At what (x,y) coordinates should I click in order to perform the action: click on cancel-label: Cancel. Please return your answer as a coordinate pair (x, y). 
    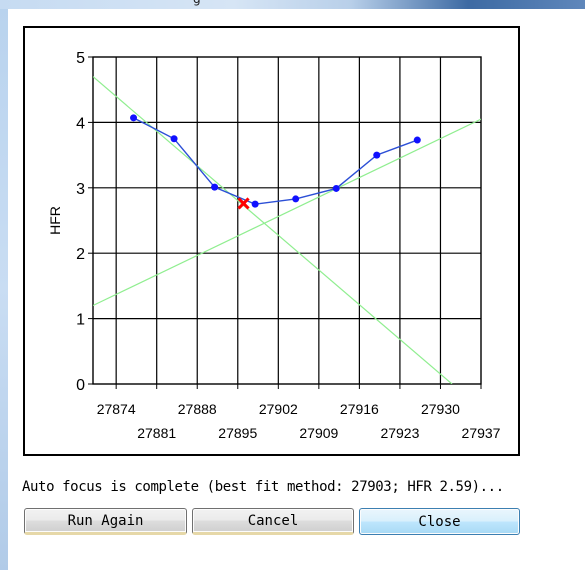
    Looking at the image, I should click on (273, 520).